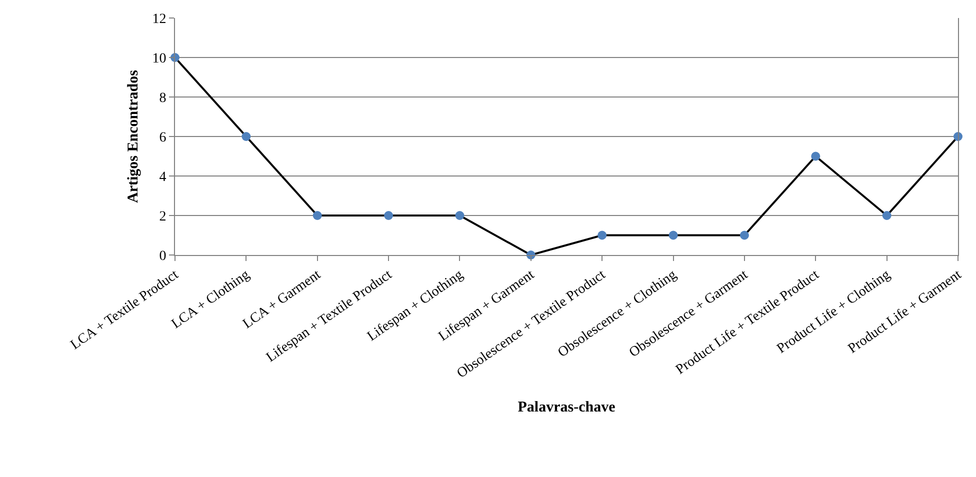 This screenshot has height=477, width=976. What do you see at coordinates (159, 58) in the screenshot?
I see `y-tick-label: 10` at bounding box center [159, 58].